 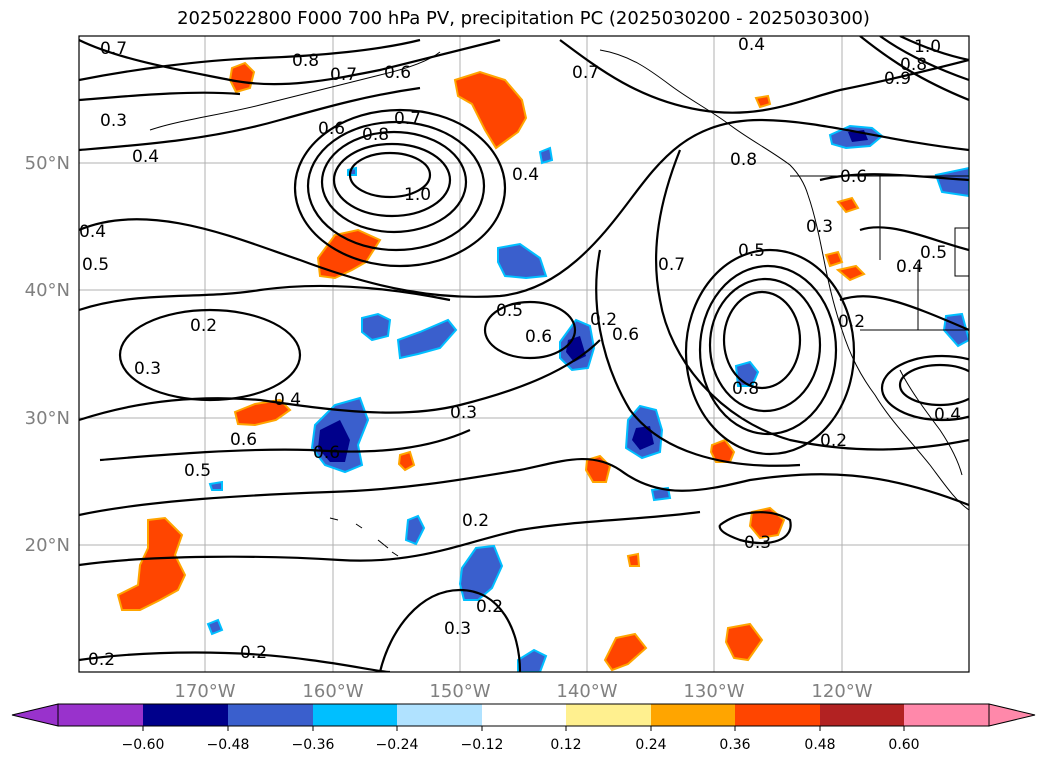 What do you see at coordinates (204, 691) in the screenshot?
I see `lon-label-170w: 170°W` at bounding box center [204, 691].